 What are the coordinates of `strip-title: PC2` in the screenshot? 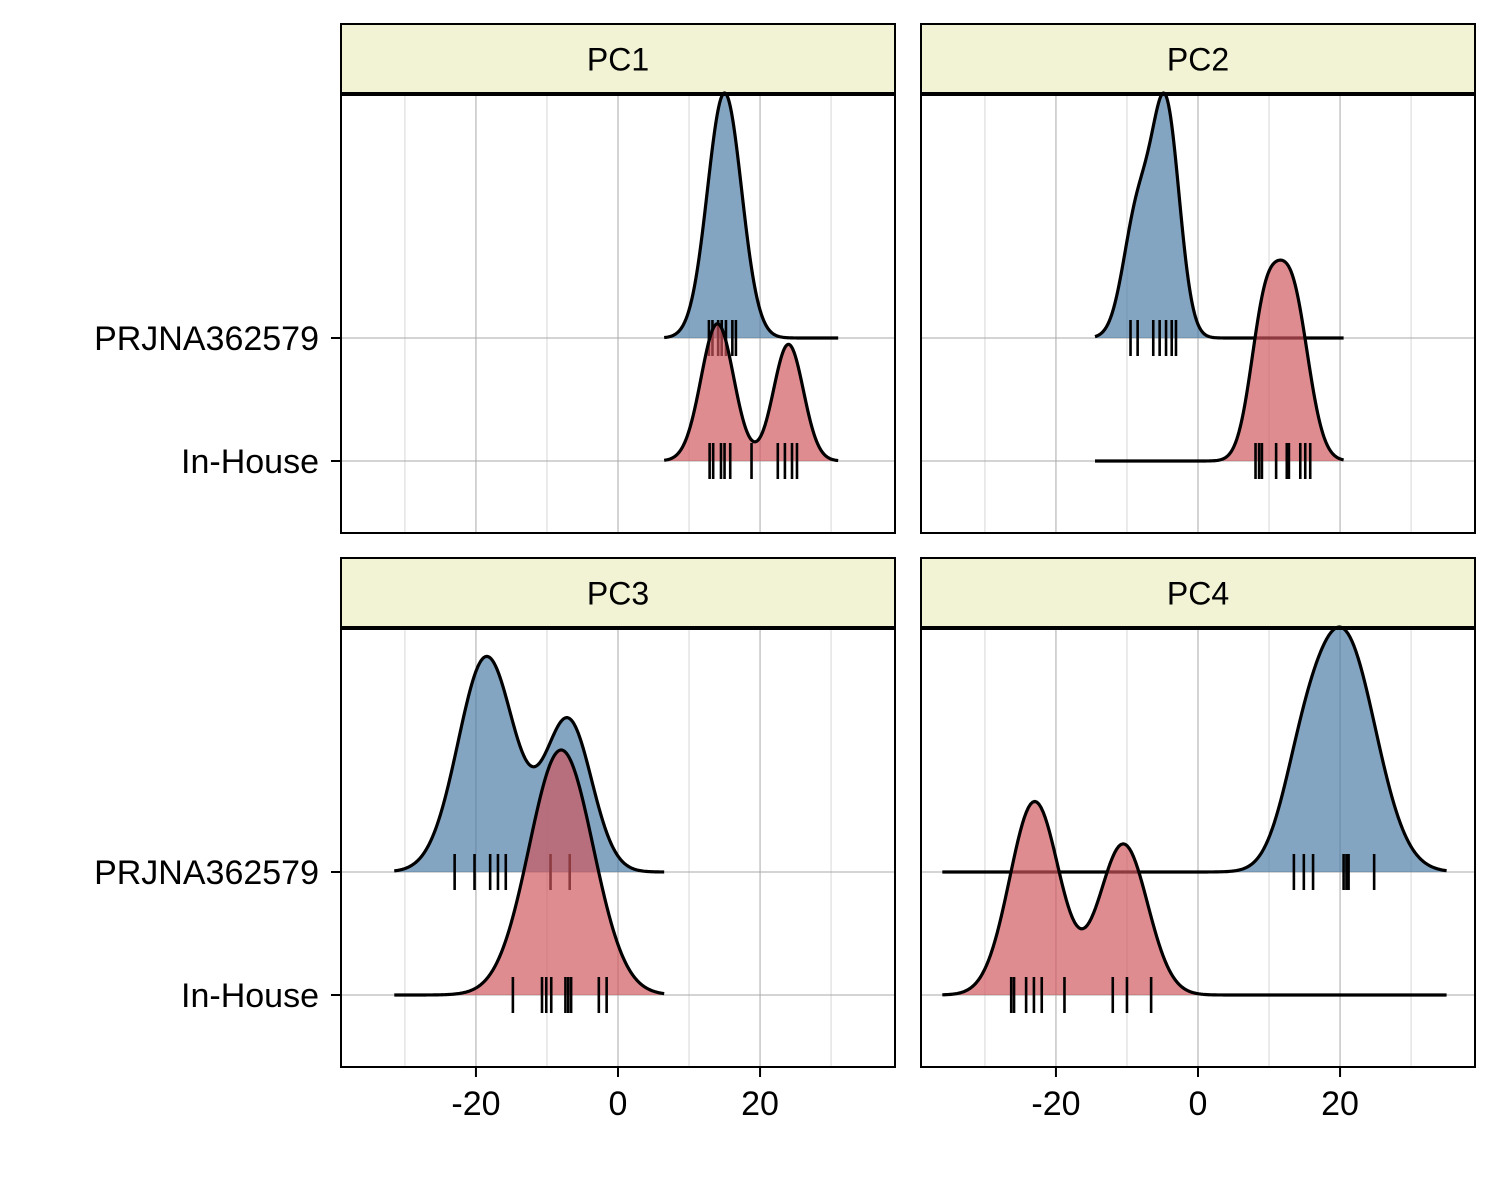 It's located at (1198, 60).